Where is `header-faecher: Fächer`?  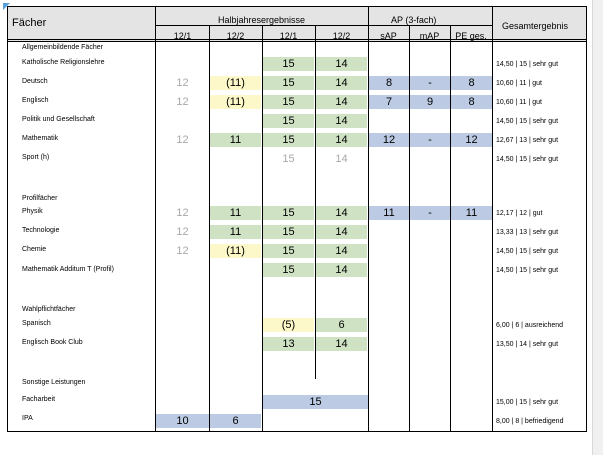 header-faecher: Fächer is located at coordinates (29, 23).